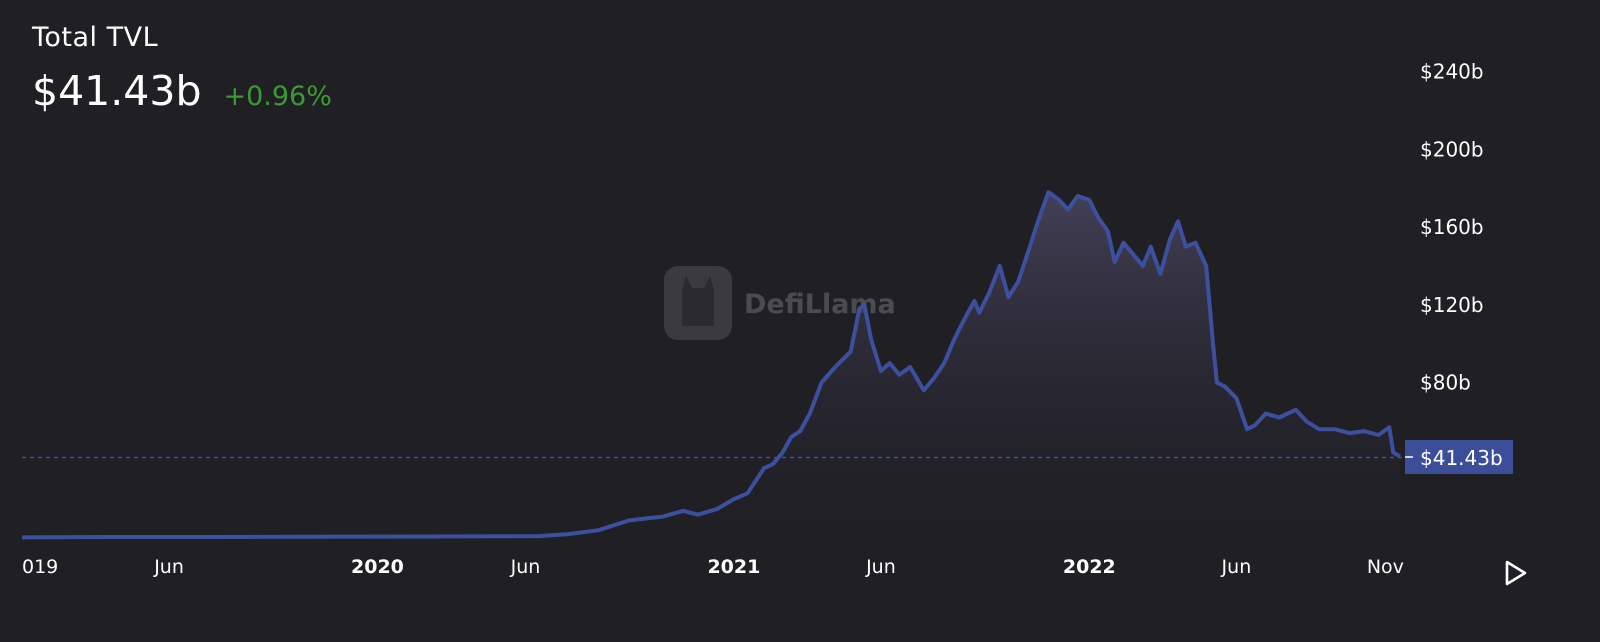  I want to click on x-tick-label: Nov, so click(1385, 567).